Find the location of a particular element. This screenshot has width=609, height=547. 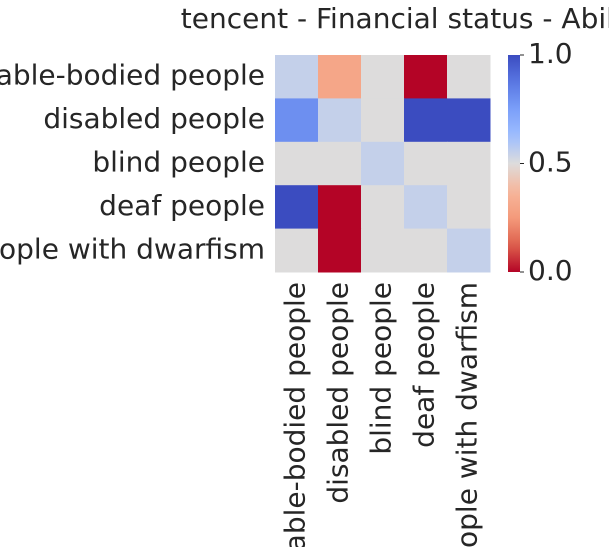

x-tick-label: blind people is located at coordinates (381, 368).